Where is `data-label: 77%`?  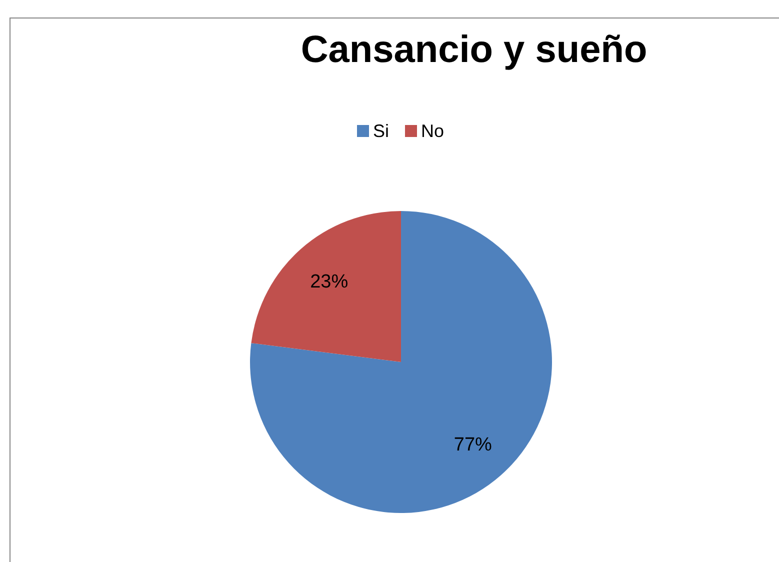 data-label: 77% is located at coordinates (473, 445).